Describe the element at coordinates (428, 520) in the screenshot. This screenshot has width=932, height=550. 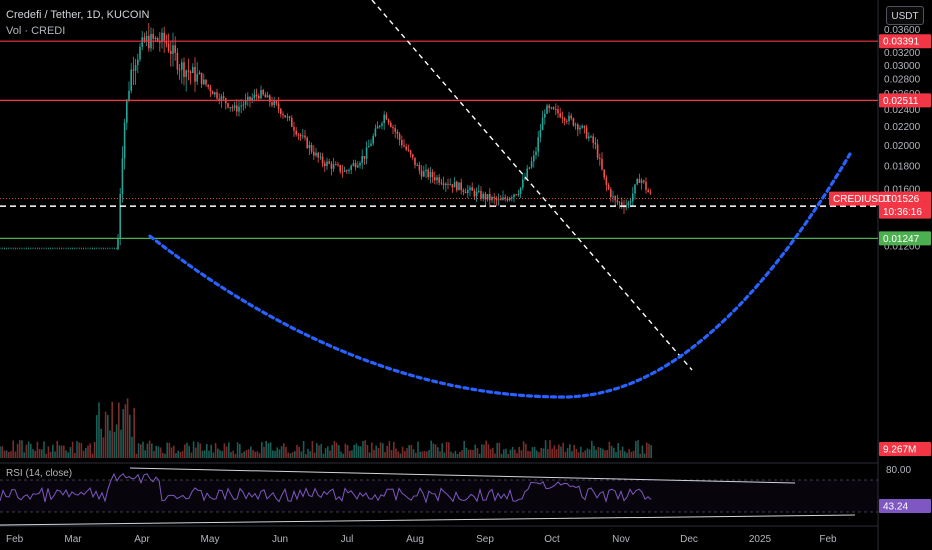
I see `rsi-trendline` at that location.